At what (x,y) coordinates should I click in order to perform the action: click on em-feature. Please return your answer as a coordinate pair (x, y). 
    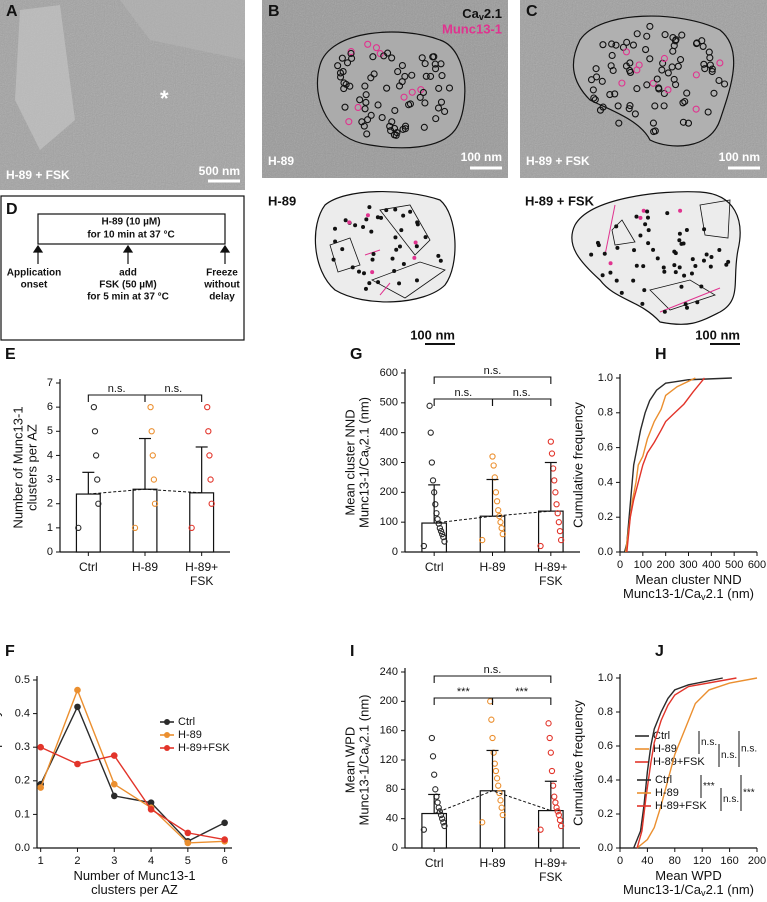
    Looking at the image, I should click on (45, 77).